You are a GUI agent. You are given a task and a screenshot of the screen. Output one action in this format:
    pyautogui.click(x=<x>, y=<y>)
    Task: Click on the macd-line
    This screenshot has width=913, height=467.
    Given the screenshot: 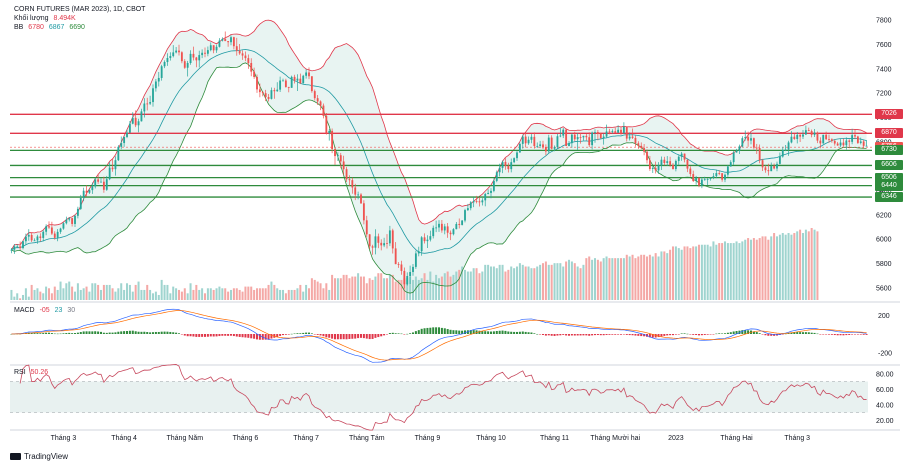 What is the action you would take?
    pyautogui.click(x=439, y=335)
    